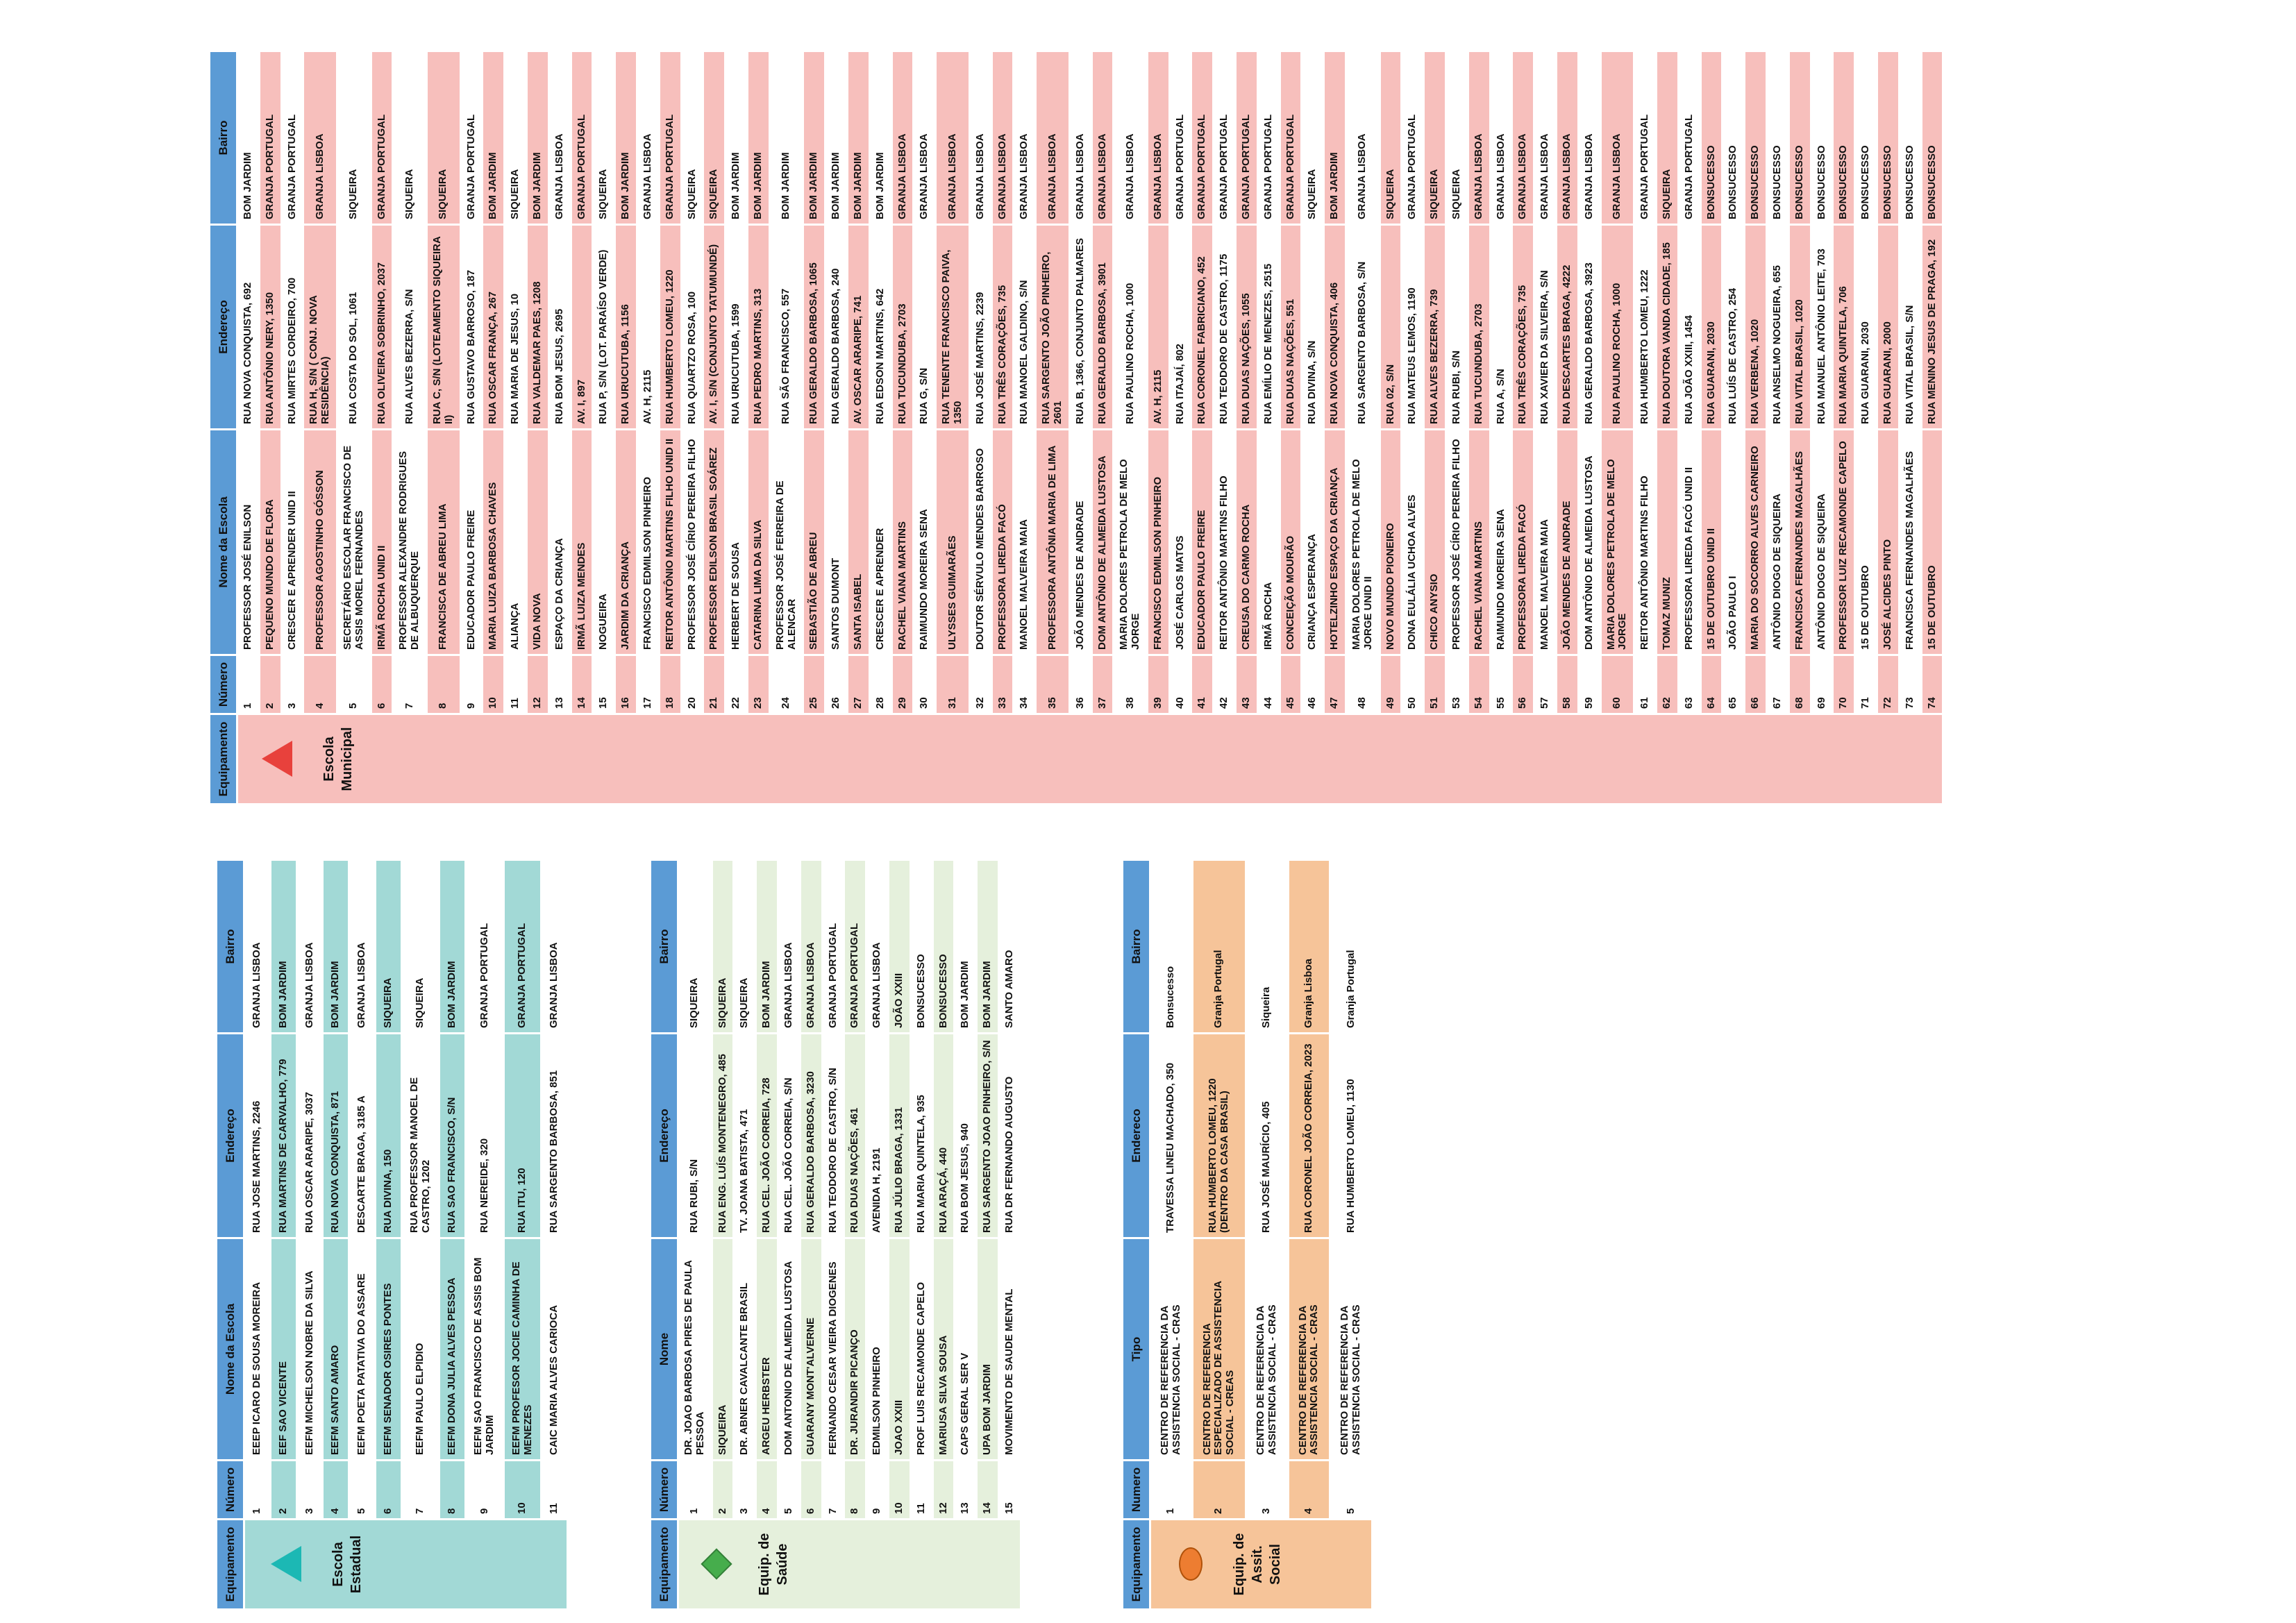  Describe the element at coordinates (1202, 542) in the screenshot. I see `cell-nome: EDUCADOR PAULO FREIRE` at that location.